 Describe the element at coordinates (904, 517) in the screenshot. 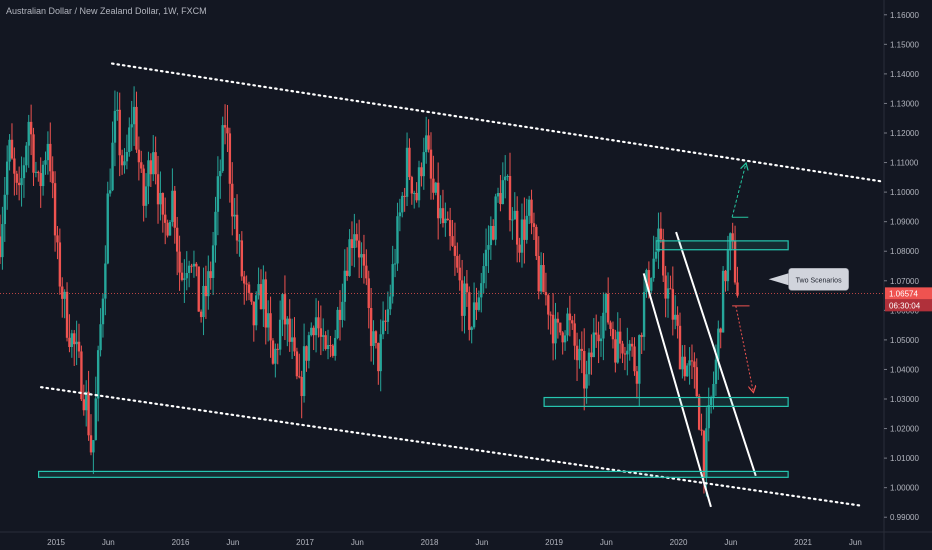

I see `y-tick-label: 0.99000` at that location.